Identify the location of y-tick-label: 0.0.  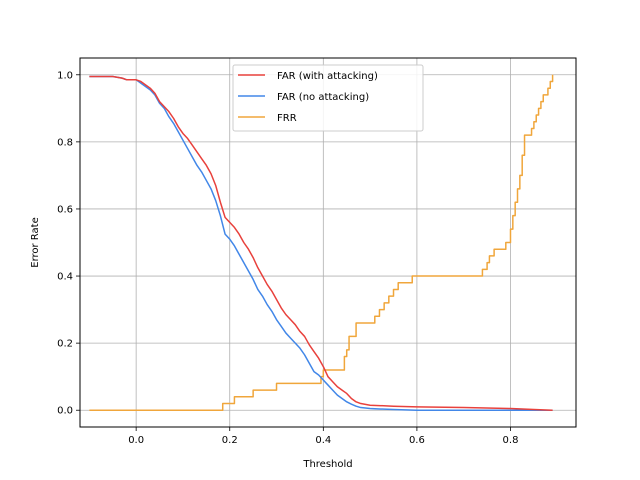
(65, 411).